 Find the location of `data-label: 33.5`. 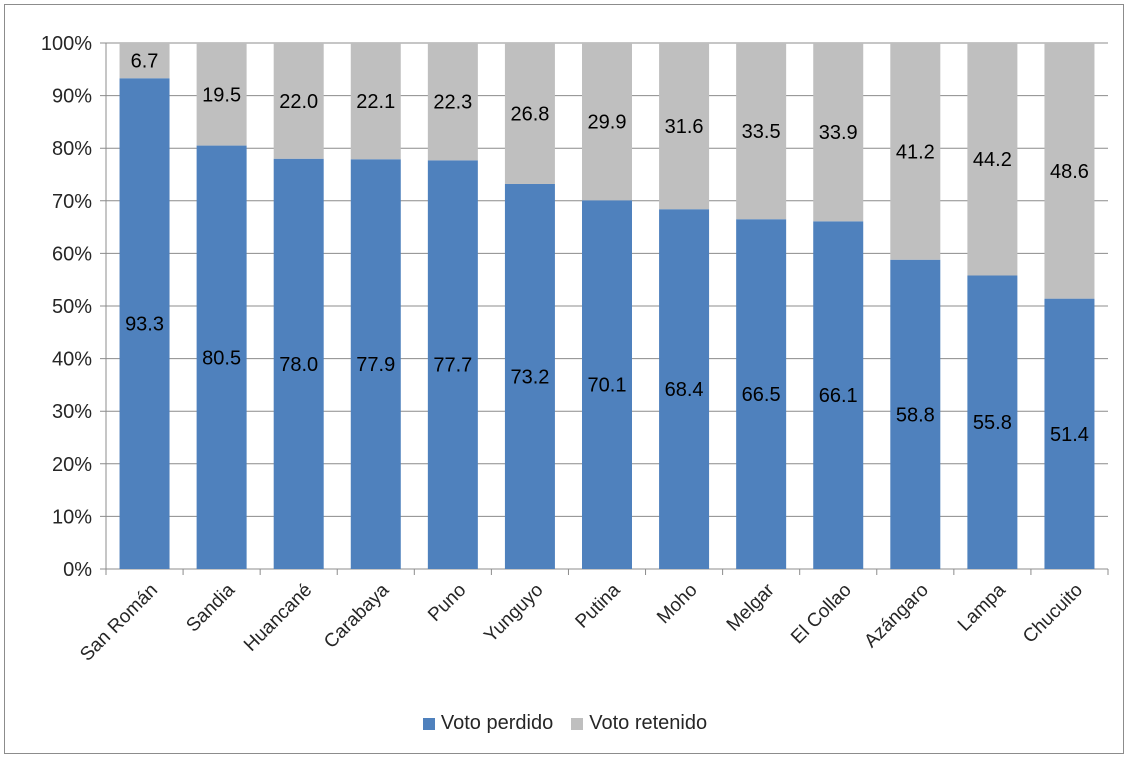

data-label: 33.5 is located at coordinates (761, 132).